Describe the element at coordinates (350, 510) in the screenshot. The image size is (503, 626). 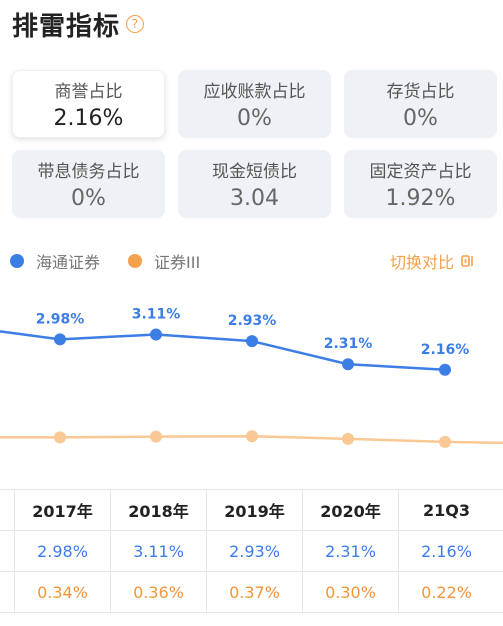
I see `table-header: 2020年` at that location.